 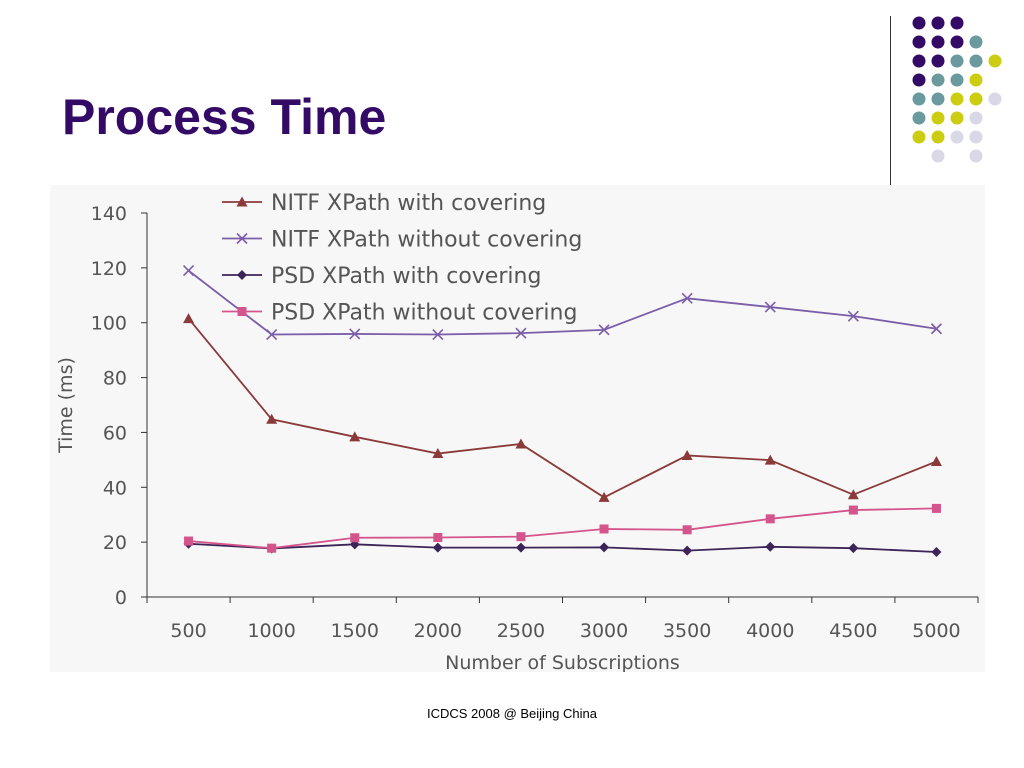 I want to click on decorative-dot-grid, so click(x=957, y=89).